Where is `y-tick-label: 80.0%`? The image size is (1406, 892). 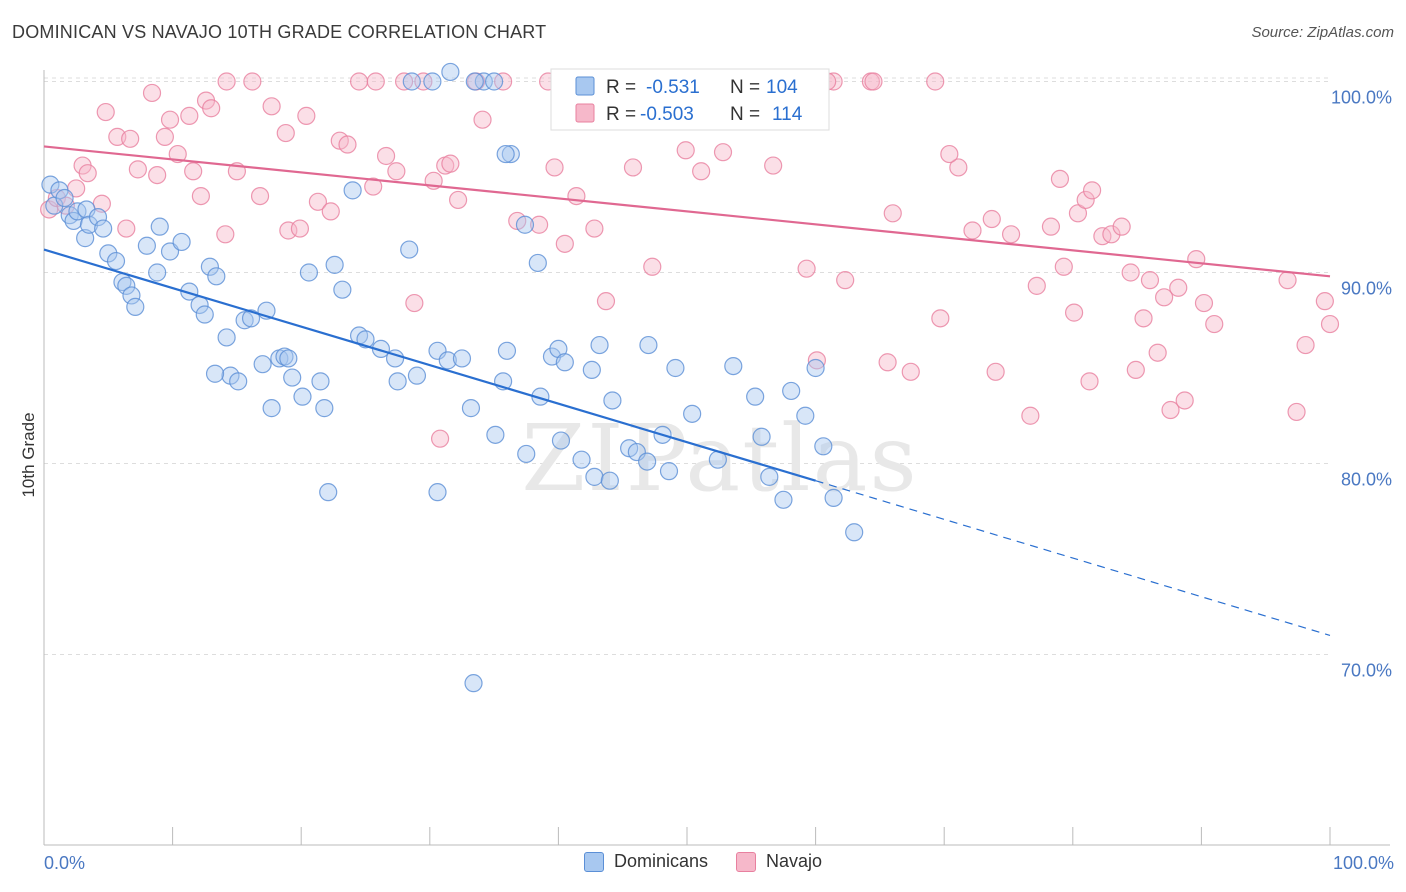 y-tick-label: 80.0% is located at coordinates (1366, 480).